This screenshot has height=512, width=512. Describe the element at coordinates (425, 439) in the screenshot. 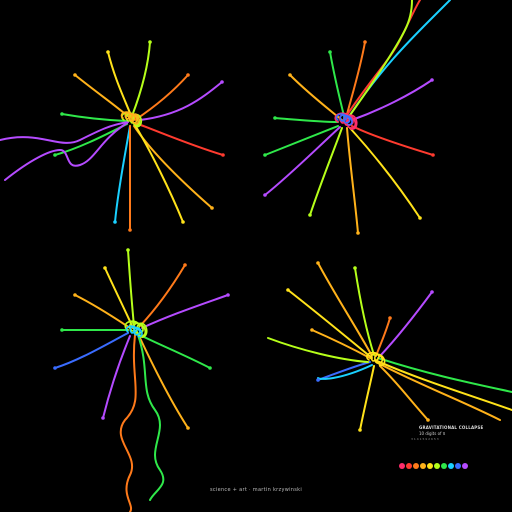

I see `legend-digits: 3 1 4 1 5 9 2 6 5 3` at that location.